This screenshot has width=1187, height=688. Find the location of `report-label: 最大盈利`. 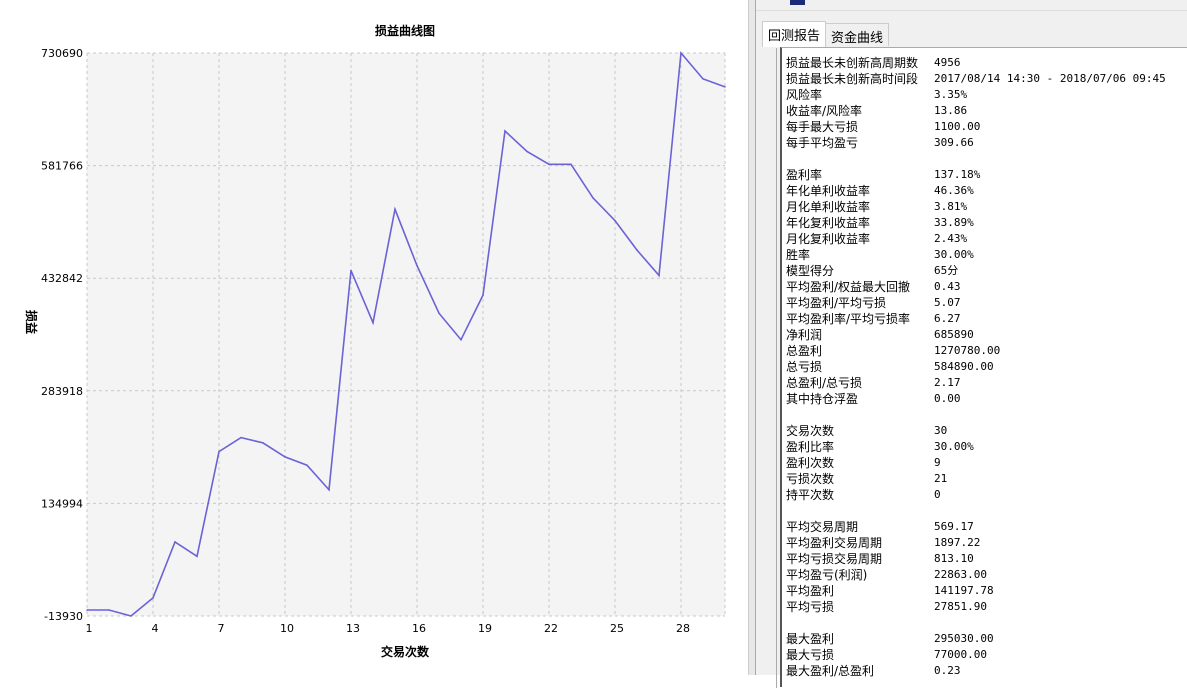

report-label: 最大盈利 is located at coordinates (810, 639).